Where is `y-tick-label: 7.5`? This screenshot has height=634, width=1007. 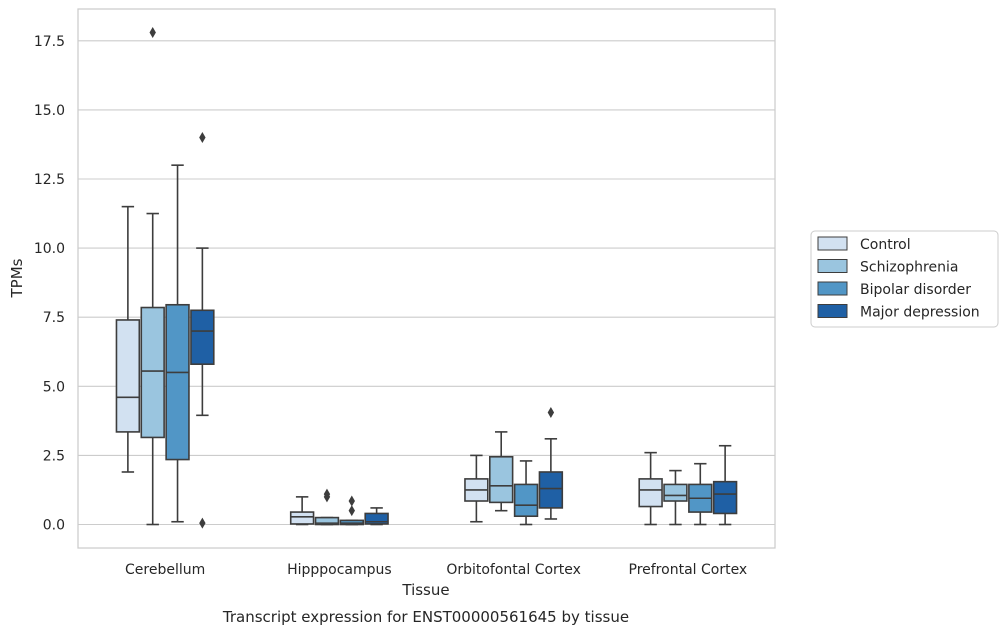 y-tick-label: 7.5 is located at coordinates (54, 318).